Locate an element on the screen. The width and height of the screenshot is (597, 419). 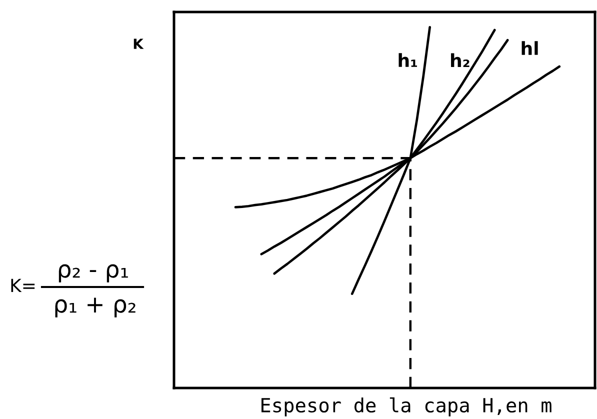
x-axis-title: Espesor de la capa H,en m is located at coordinates (407, 406).